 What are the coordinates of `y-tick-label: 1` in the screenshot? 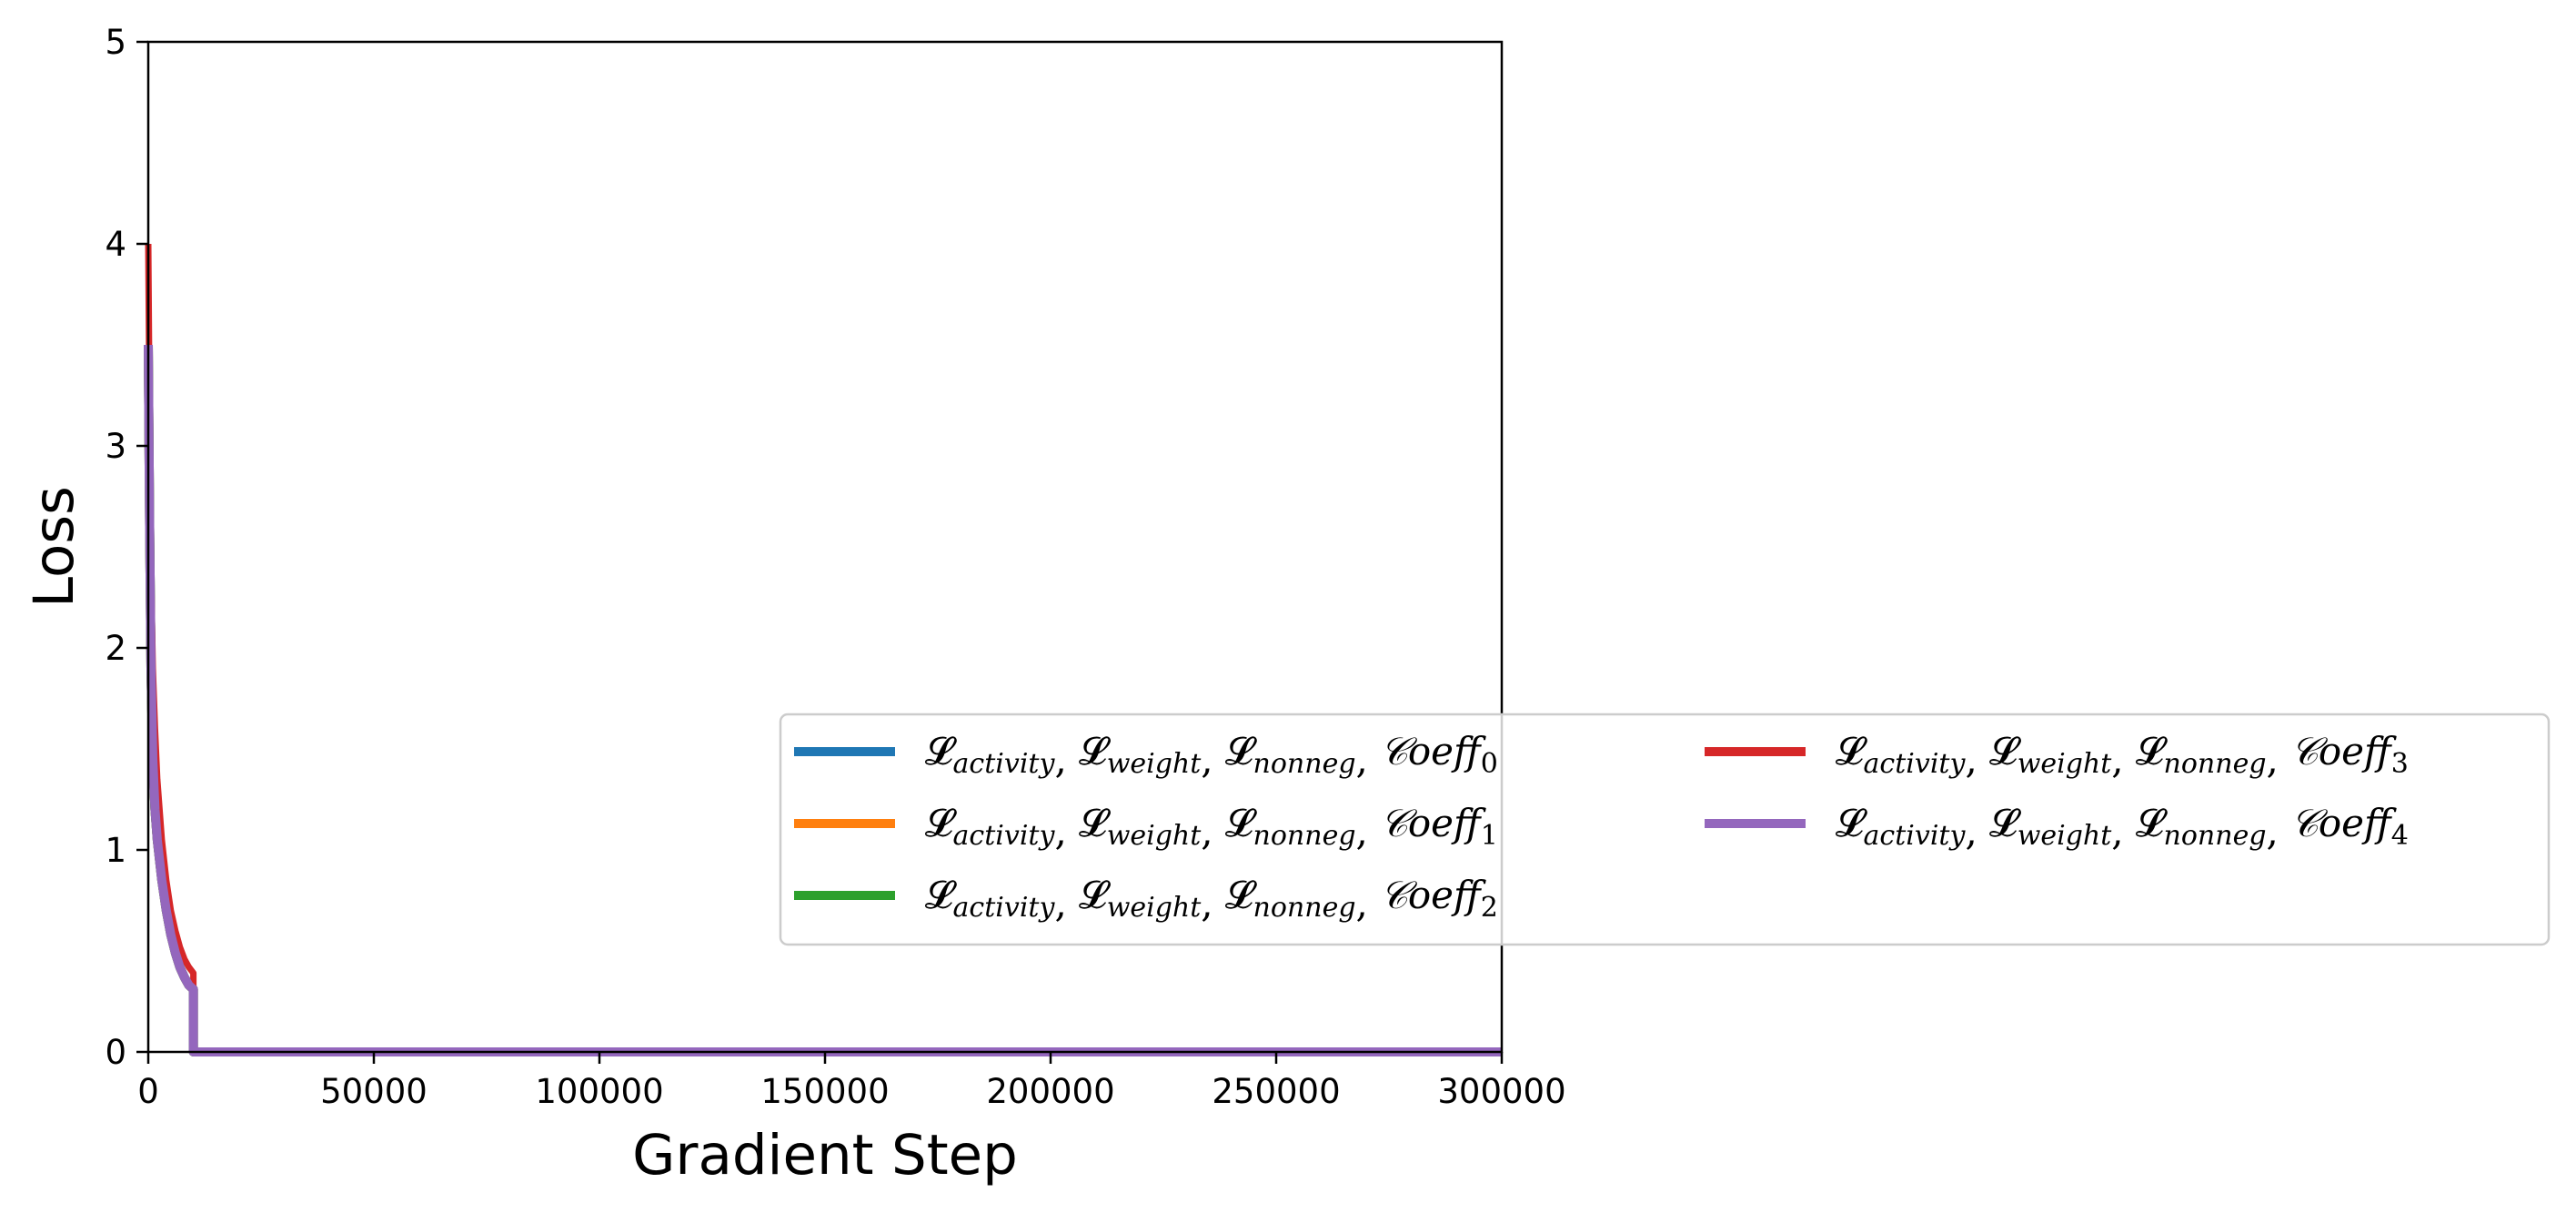 It's located at (115, 850).